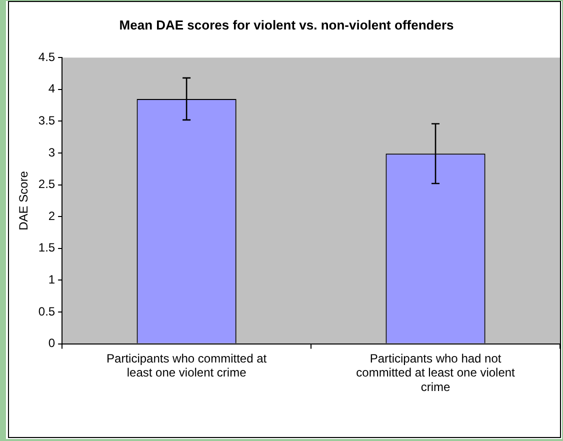 The width and height of the screenshot is (563, 441). I want to click on y-tick-label: 3, so click(52, 152).